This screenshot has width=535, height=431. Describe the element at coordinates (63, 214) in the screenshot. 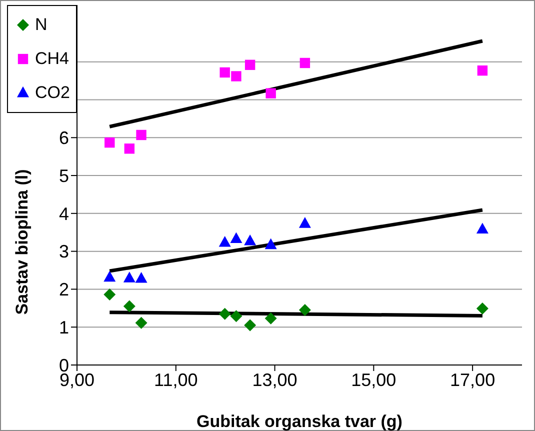

I see `y-tick-label: 4` at that location.